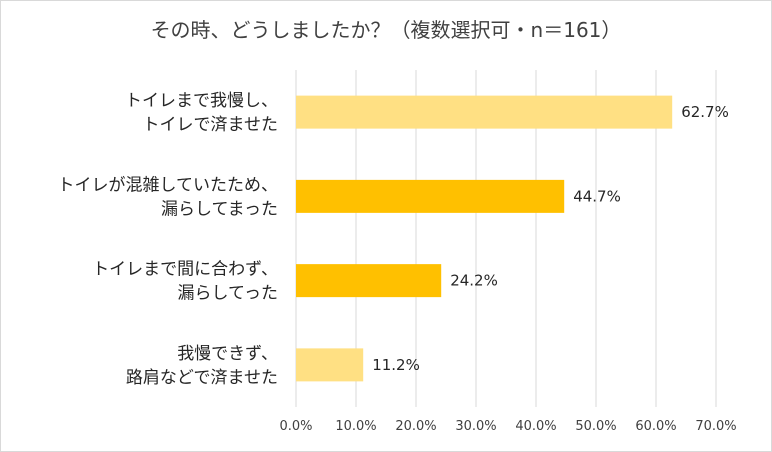  What do you see at coordinates (535, 426) in the screenshot?
I see `x-tick-label: 40.0%` at bounding box center [535, 426].